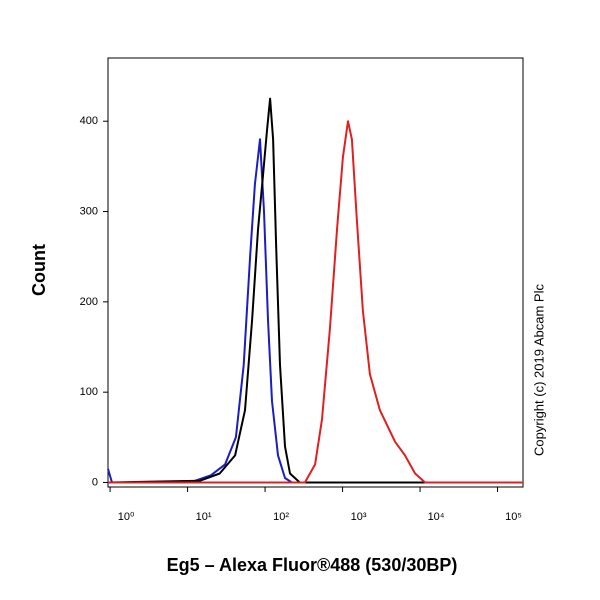 Image resolution: width=600 pixels, height=600 pixels. Describe the element at coordinates (39, 270) in the screenshot. I see `y-axis-label: Count` at that location.